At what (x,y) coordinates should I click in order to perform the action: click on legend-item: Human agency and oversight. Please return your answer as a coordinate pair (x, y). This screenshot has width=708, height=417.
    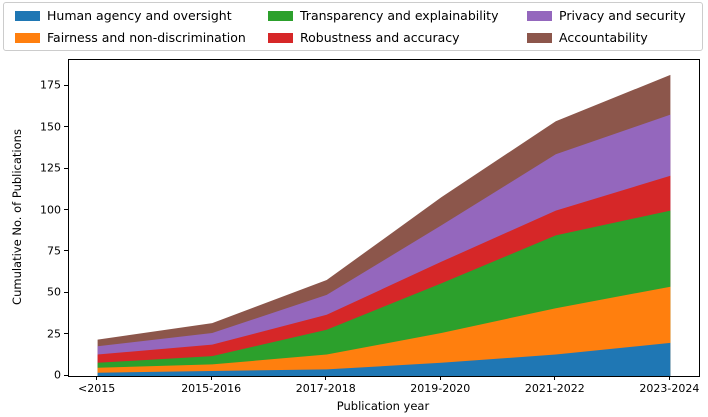
    Looking at the image, I should click on (123, 16).